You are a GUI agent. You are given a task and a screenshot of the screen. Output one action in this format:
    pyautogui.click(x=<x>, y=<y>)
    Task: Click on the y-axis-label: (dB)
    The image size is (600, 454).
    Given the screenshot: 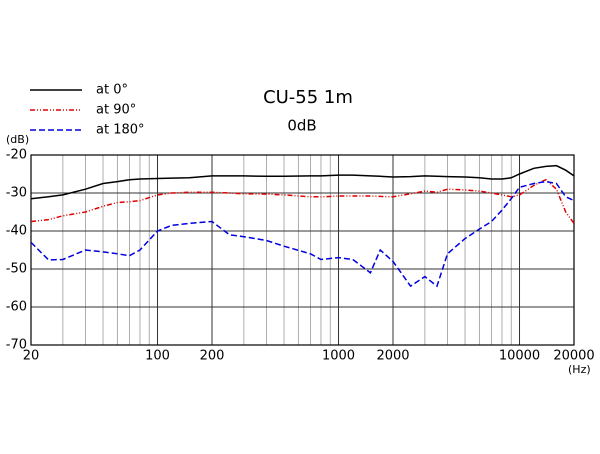 What is the action you would take?
    pyautogui.click(x=17, y=139)
    